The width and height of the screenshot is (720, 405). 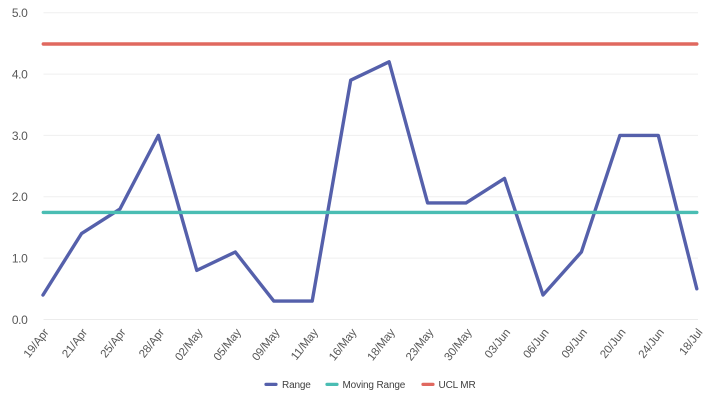 What do you see at coordinates (20, 320) in the screenshot?
I see `svg-text: 0.0` at bounding box center [20, 320].